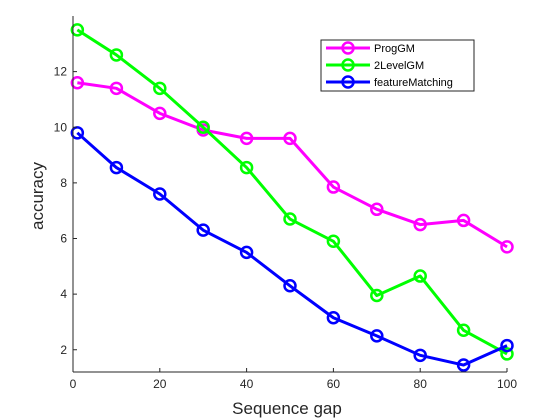  What do you see at coordinates (63, 183) in the screenshot?
I see `y-tick-label: 8` at bounding box center [63, 183].